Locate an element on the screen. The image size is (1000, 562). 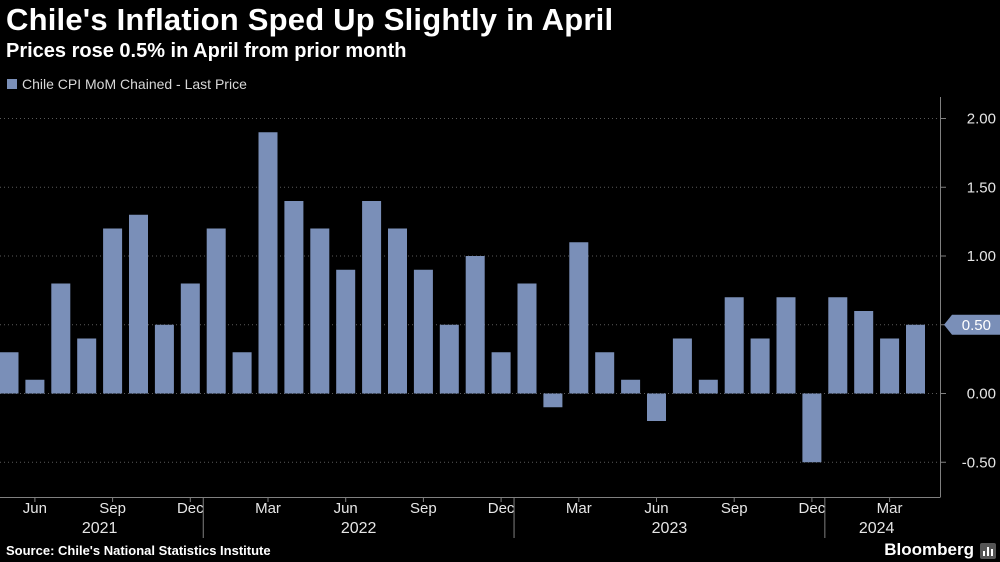
year-label: 2024 is located at coordinates (877, 528).